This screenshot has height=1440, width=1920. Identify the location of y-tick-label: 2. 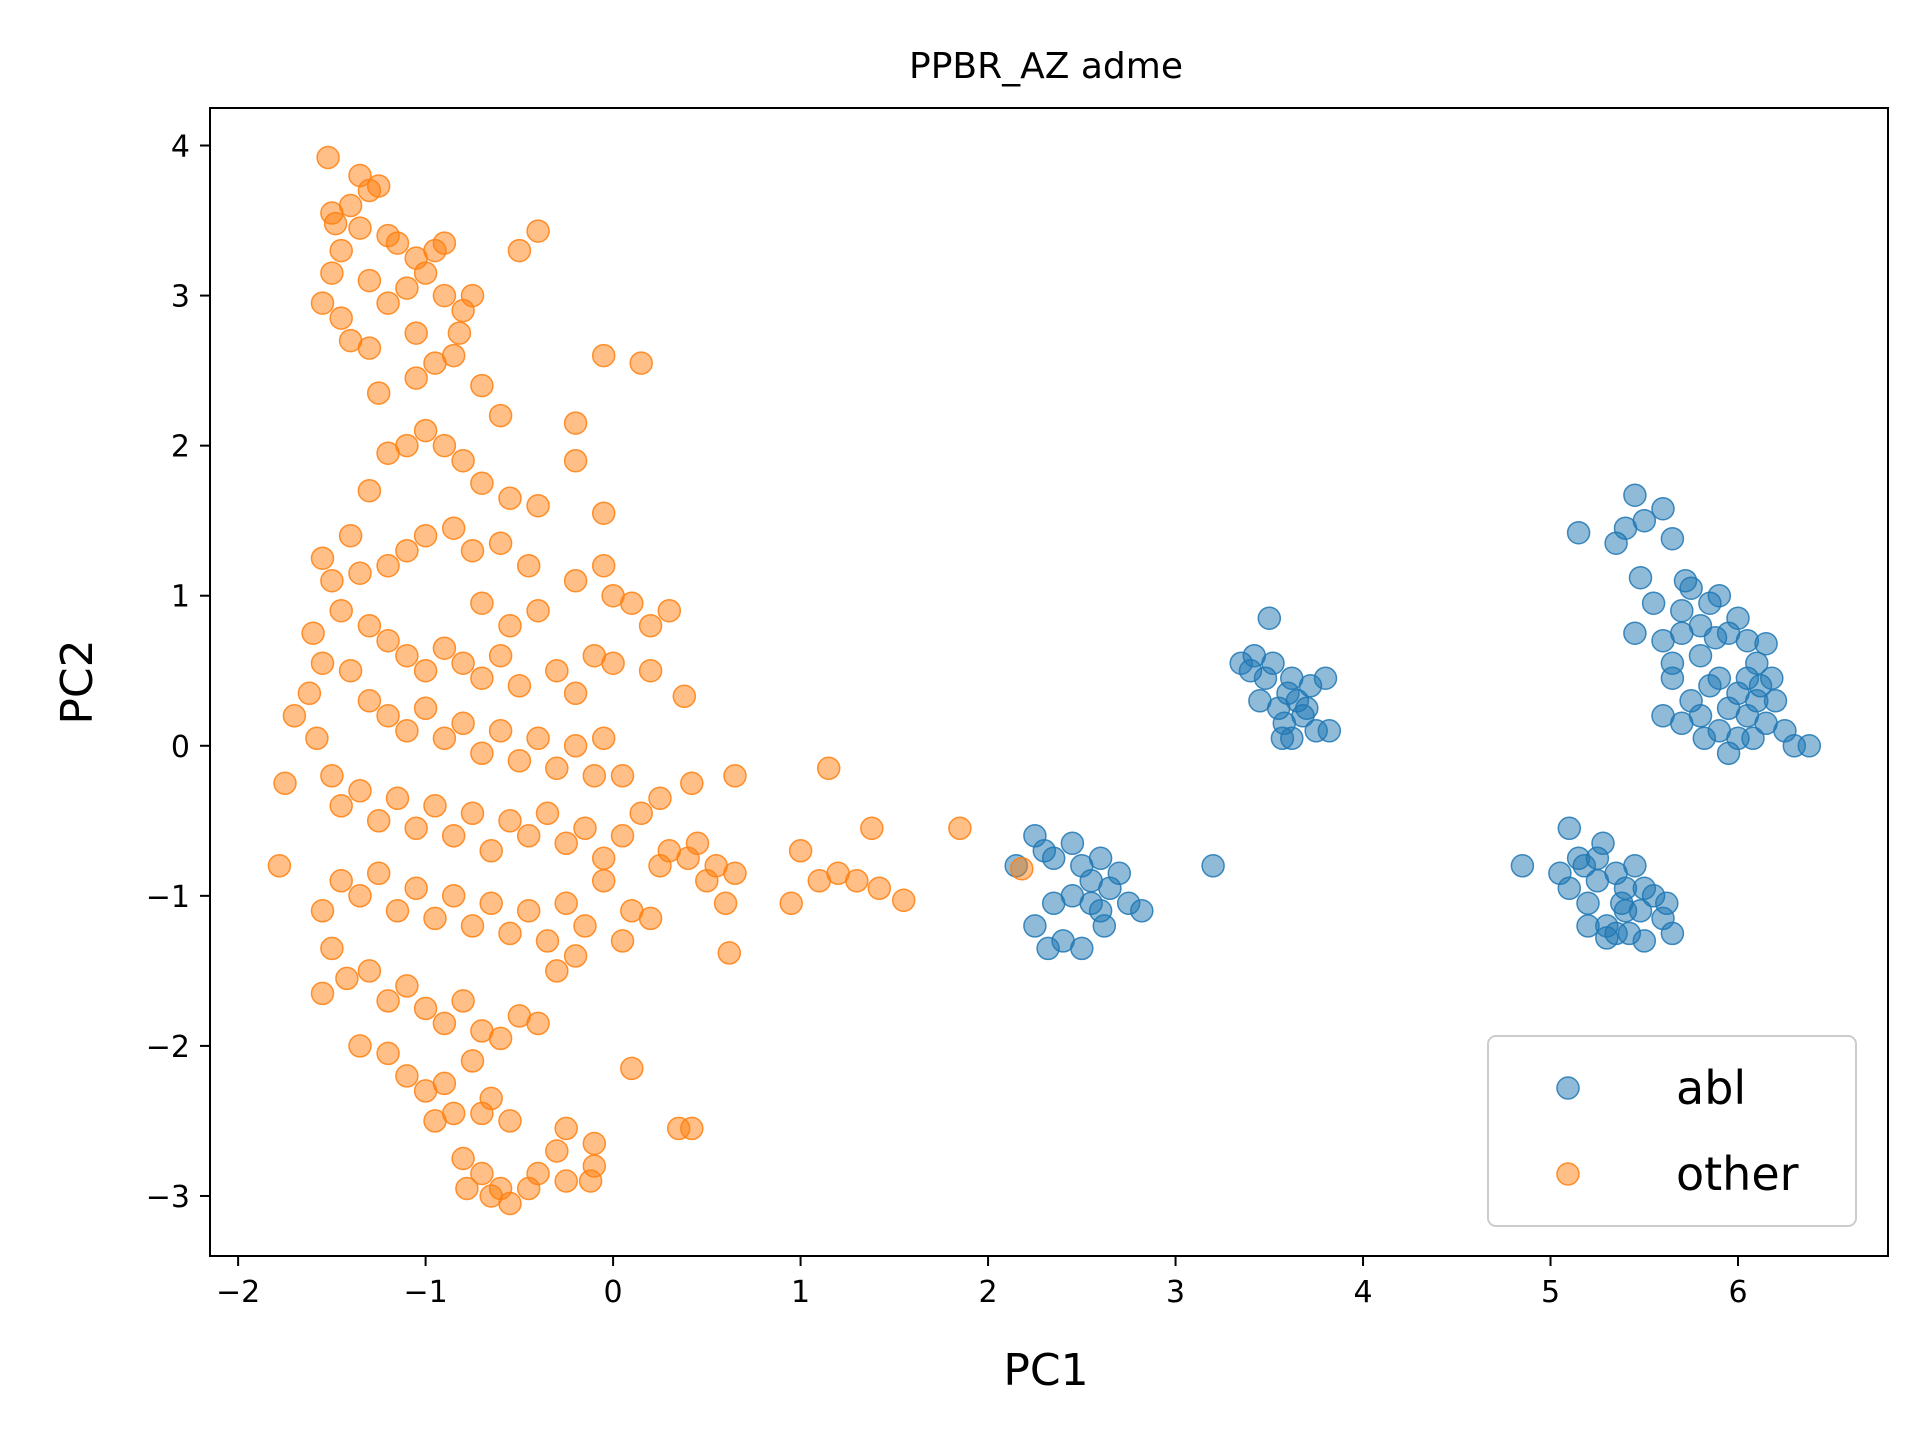
(180, 447).